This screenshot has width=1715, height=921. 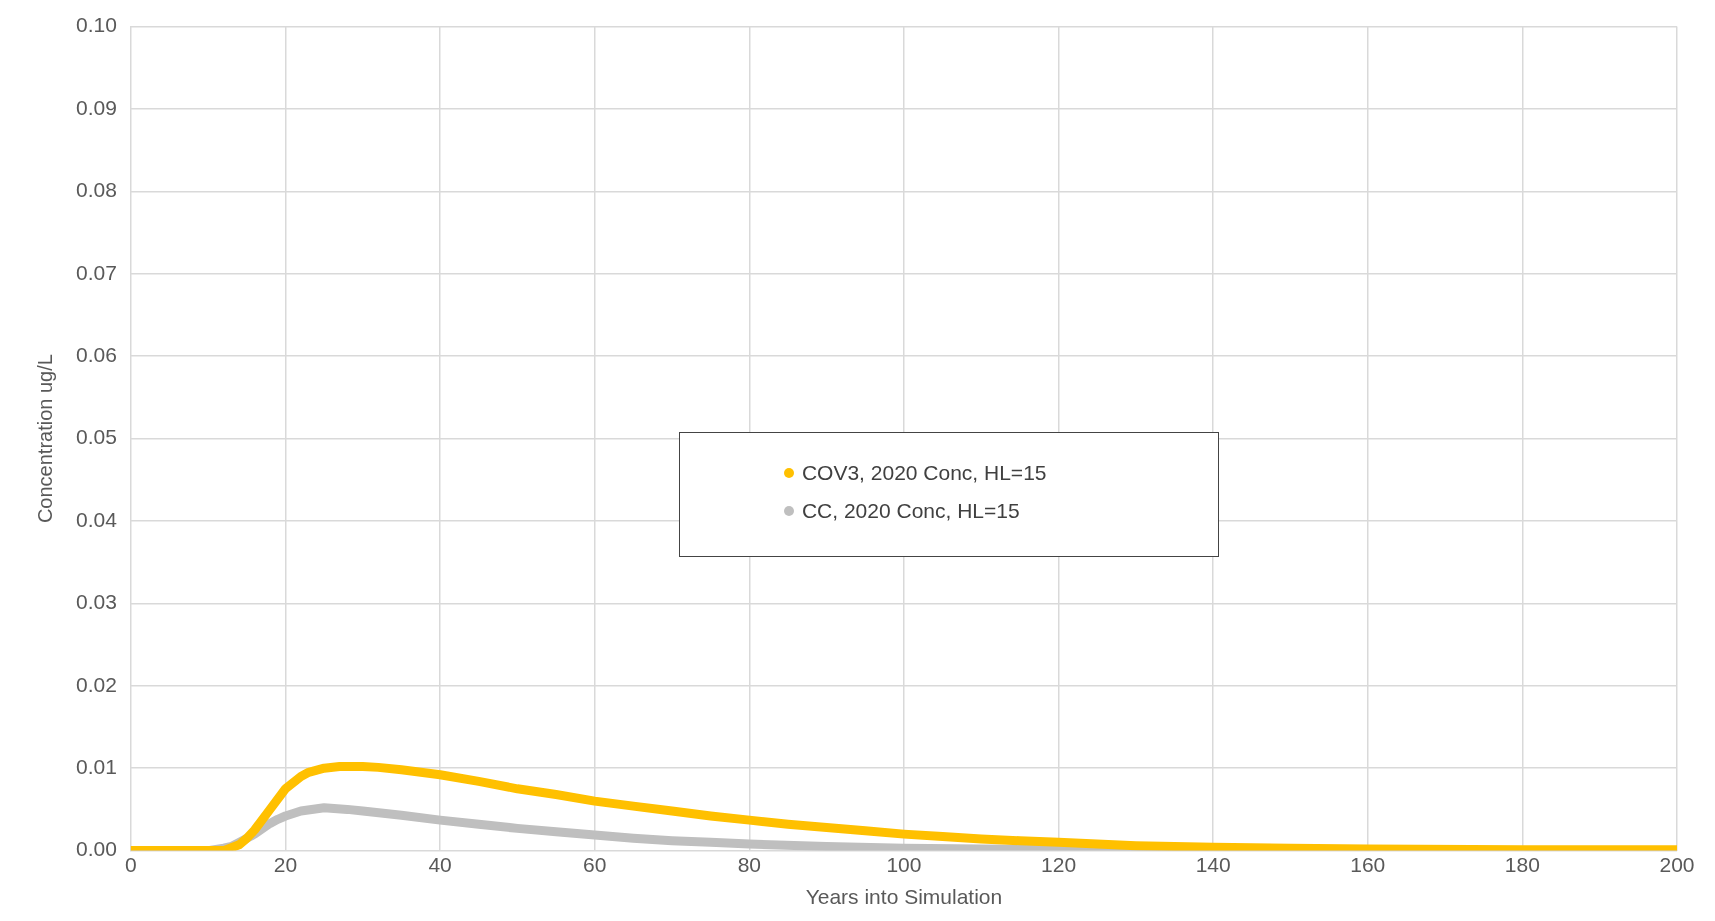 I want to click on y-tick-label: 0.04, so click(x=97, y=519).